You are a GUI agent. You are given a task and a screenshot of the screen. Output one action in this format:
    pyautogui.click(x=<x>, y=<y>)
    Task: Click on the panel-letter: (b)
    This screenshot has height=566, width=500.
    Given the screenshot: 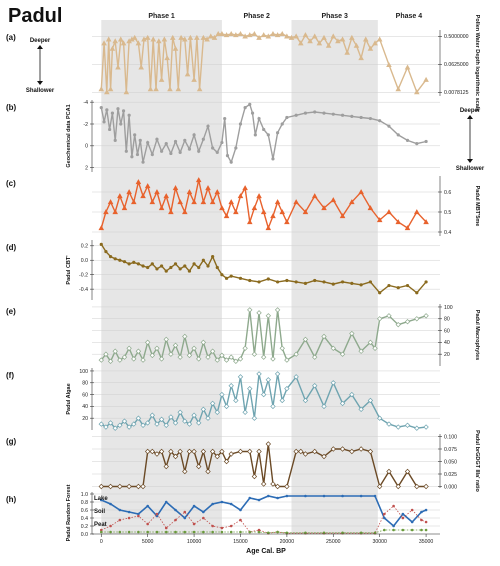 What is the action you would take?
    pyautogui.click(x=11, y=107)
    